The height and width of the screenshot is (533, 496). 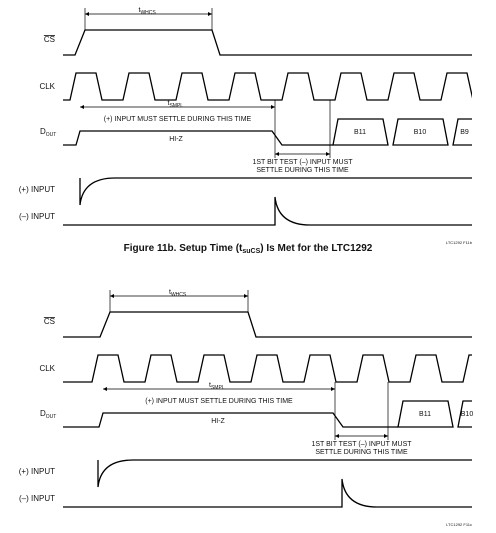 I want to click on caption-sub: suCS, so click(x=251, y=251).